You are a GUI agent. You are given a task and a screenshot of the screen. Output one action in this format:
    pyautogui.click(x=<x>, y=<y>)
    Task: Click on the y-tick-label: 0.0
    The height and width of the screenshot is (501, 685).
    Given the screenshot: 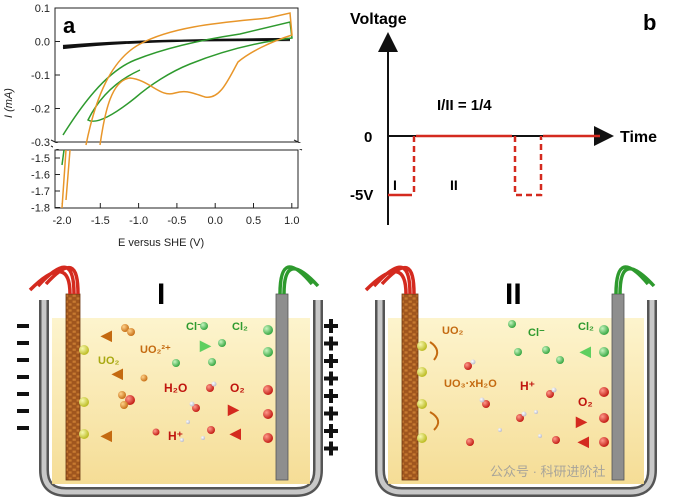 What is the action you would take?
    pyautogui.click(x=42, y=43)
    